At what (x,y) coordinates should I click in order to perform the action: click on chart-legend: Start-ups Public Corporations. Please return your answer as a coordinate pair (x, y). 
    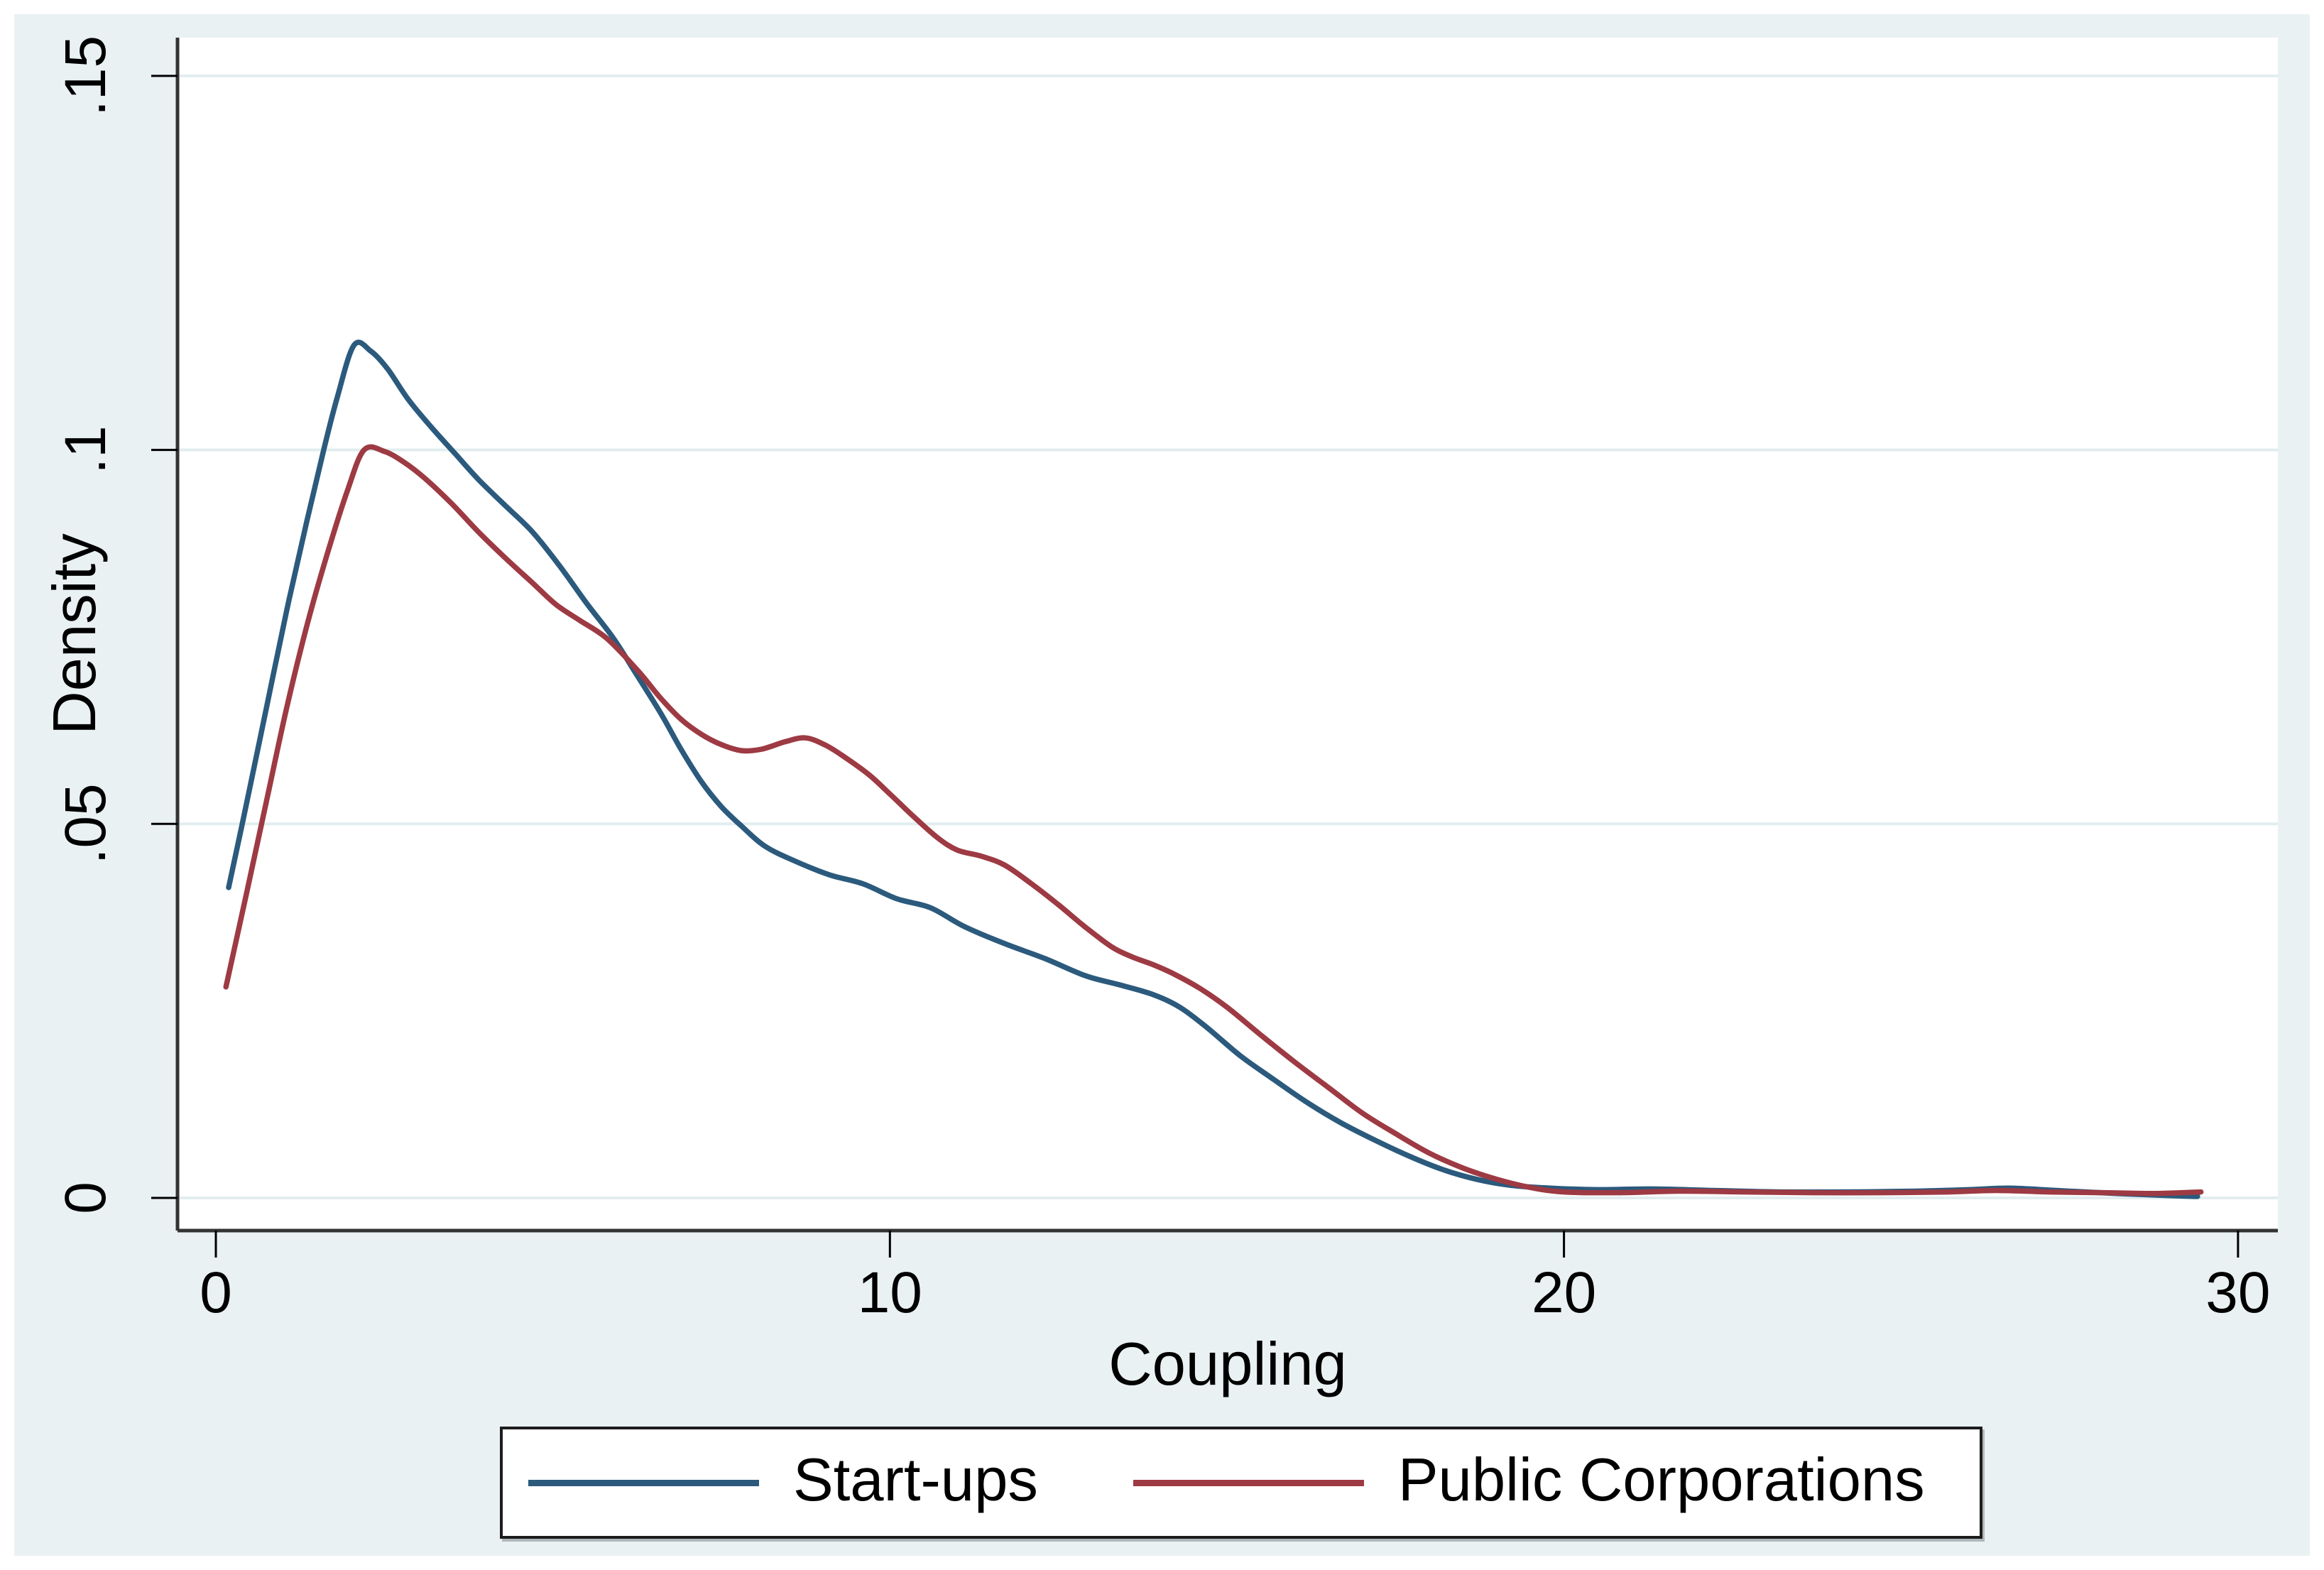
    Looking at the image, I should click on (1241, 1483).